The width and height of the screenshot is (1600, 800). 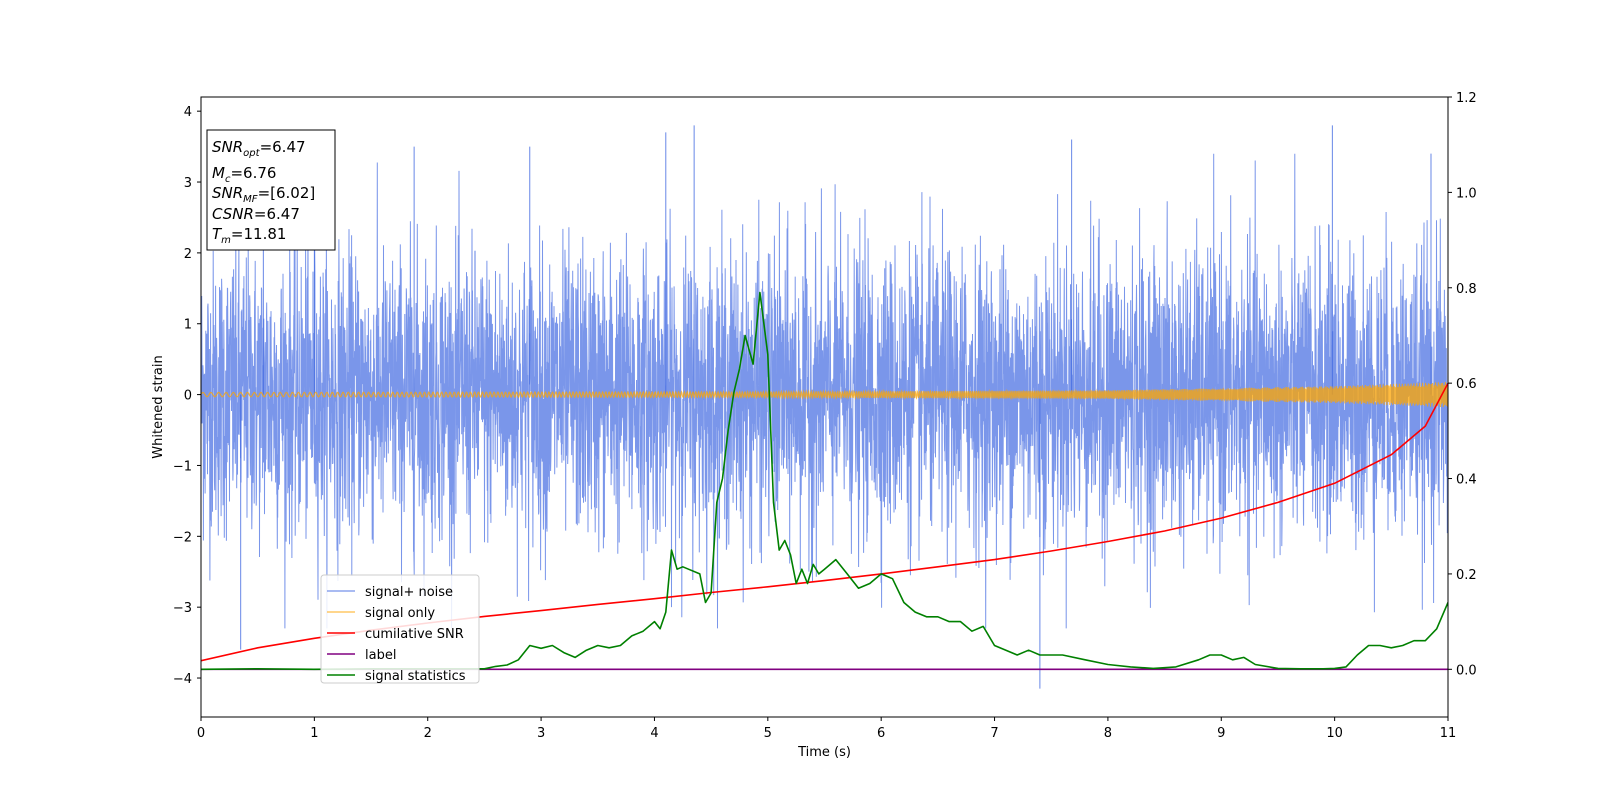 What do you see at coordinates (263, 194) in the screenshot?
I see `info-snr-mf: SNRMF=[6.02]` at bounding box center [263, 194].